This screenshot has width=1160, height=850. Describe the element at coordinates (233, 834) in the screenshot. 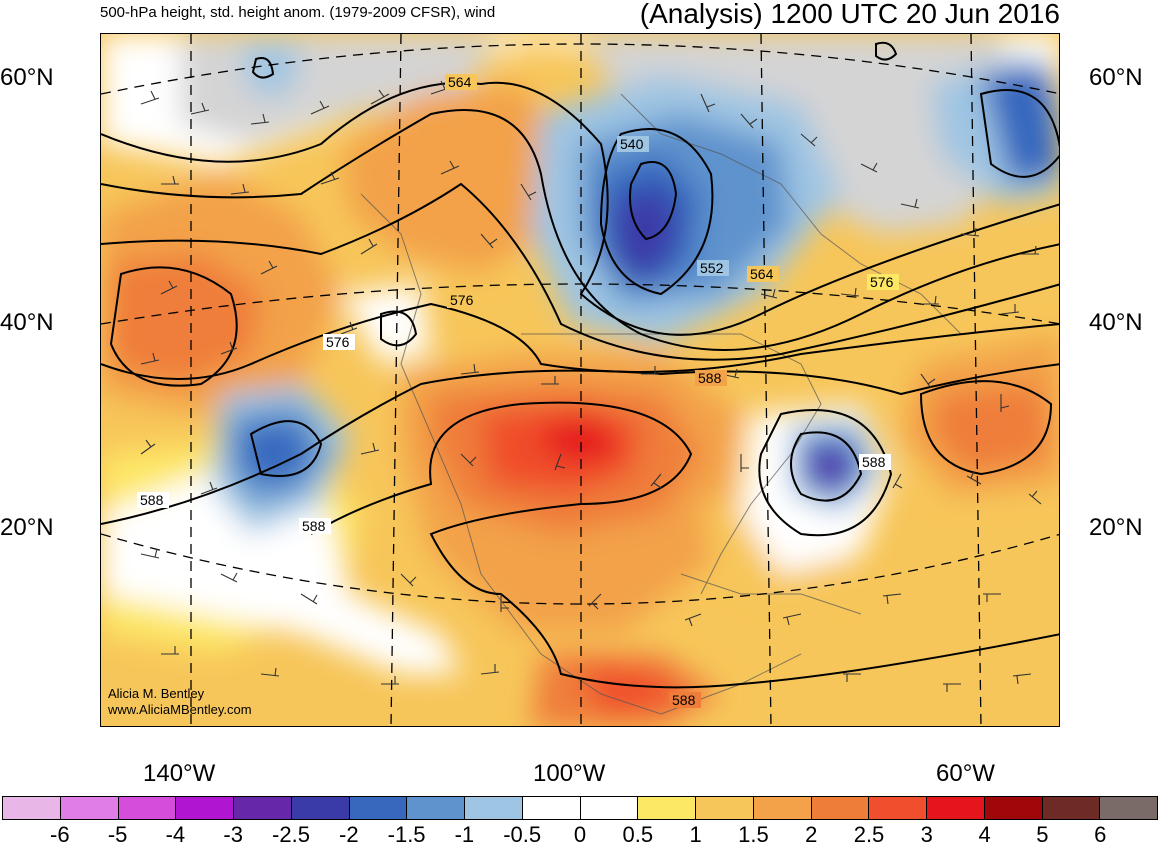

I see `colorbar-tick-label: -3` at that location.